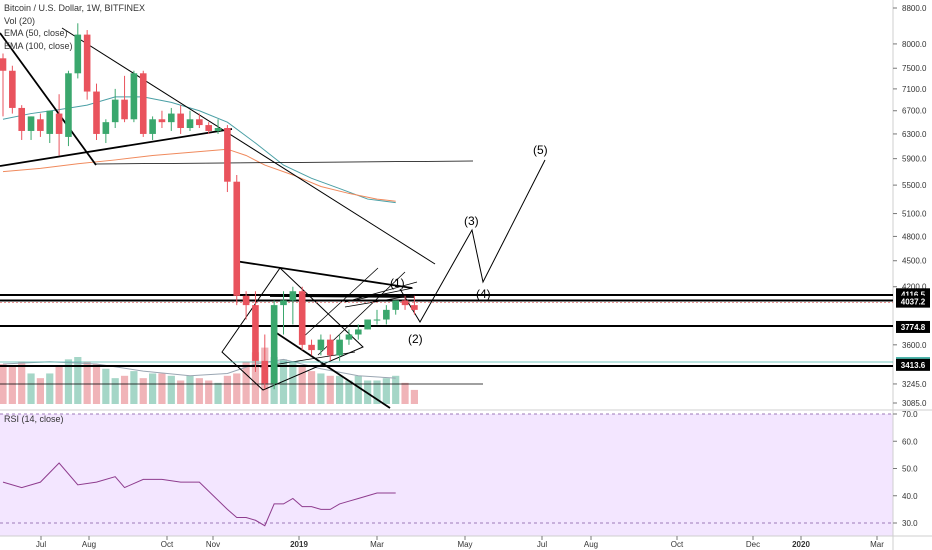  I want to click on price-tick-label: 4800.0, so click(914, 236).